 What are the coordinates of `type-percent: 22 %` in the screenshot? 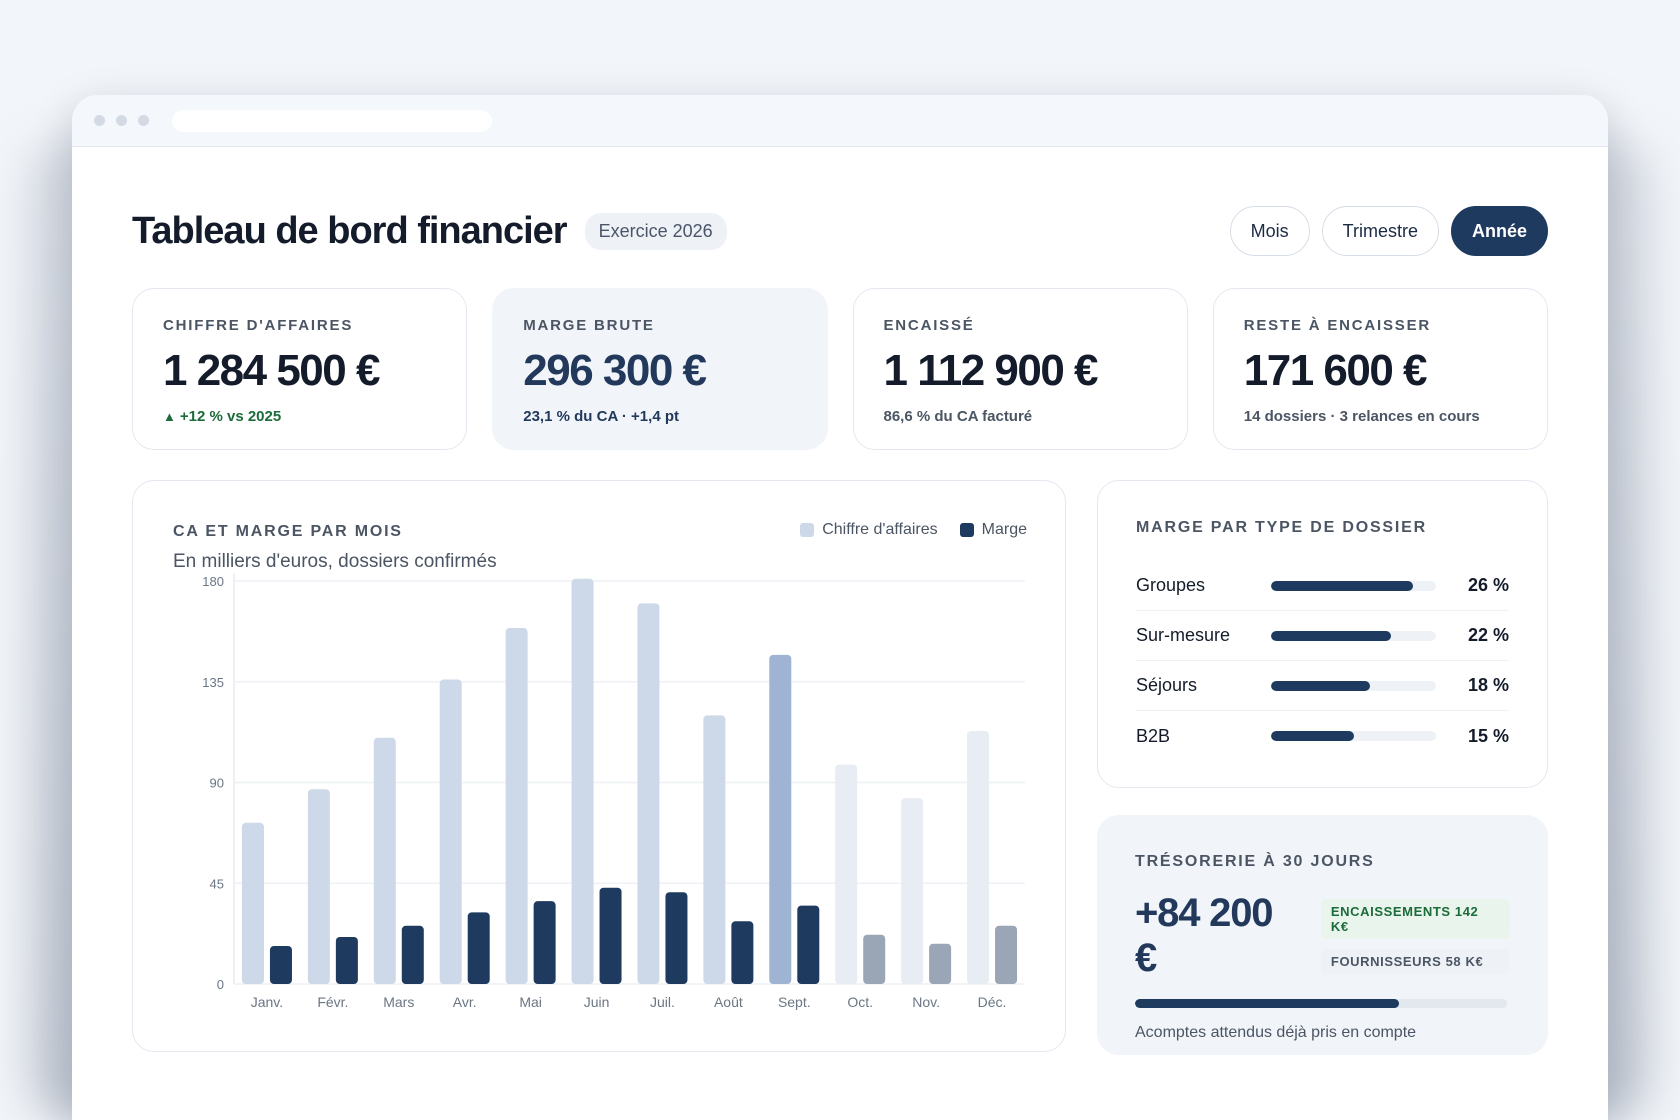 It's located at (1488, 635).